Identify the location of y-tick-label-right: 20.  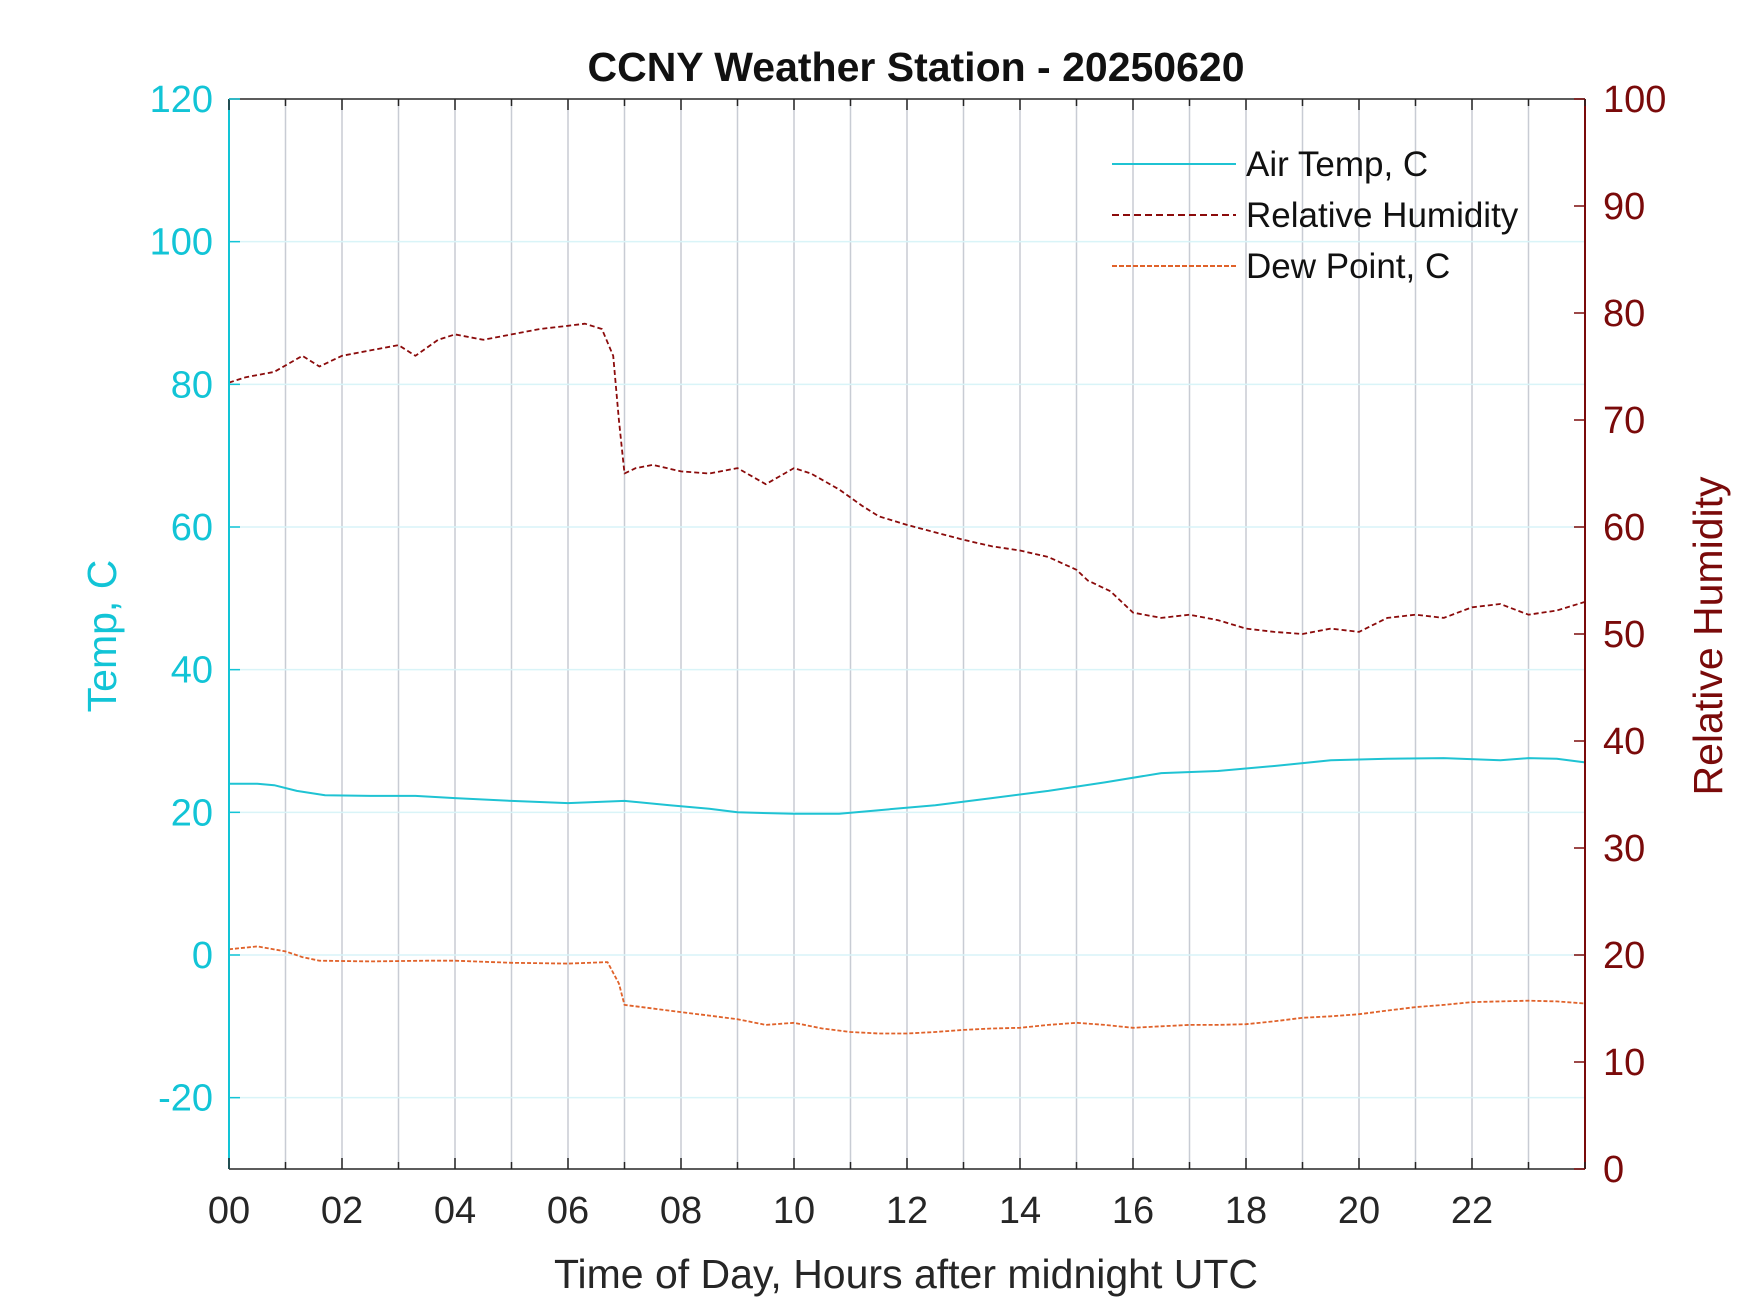
(1624, 956).